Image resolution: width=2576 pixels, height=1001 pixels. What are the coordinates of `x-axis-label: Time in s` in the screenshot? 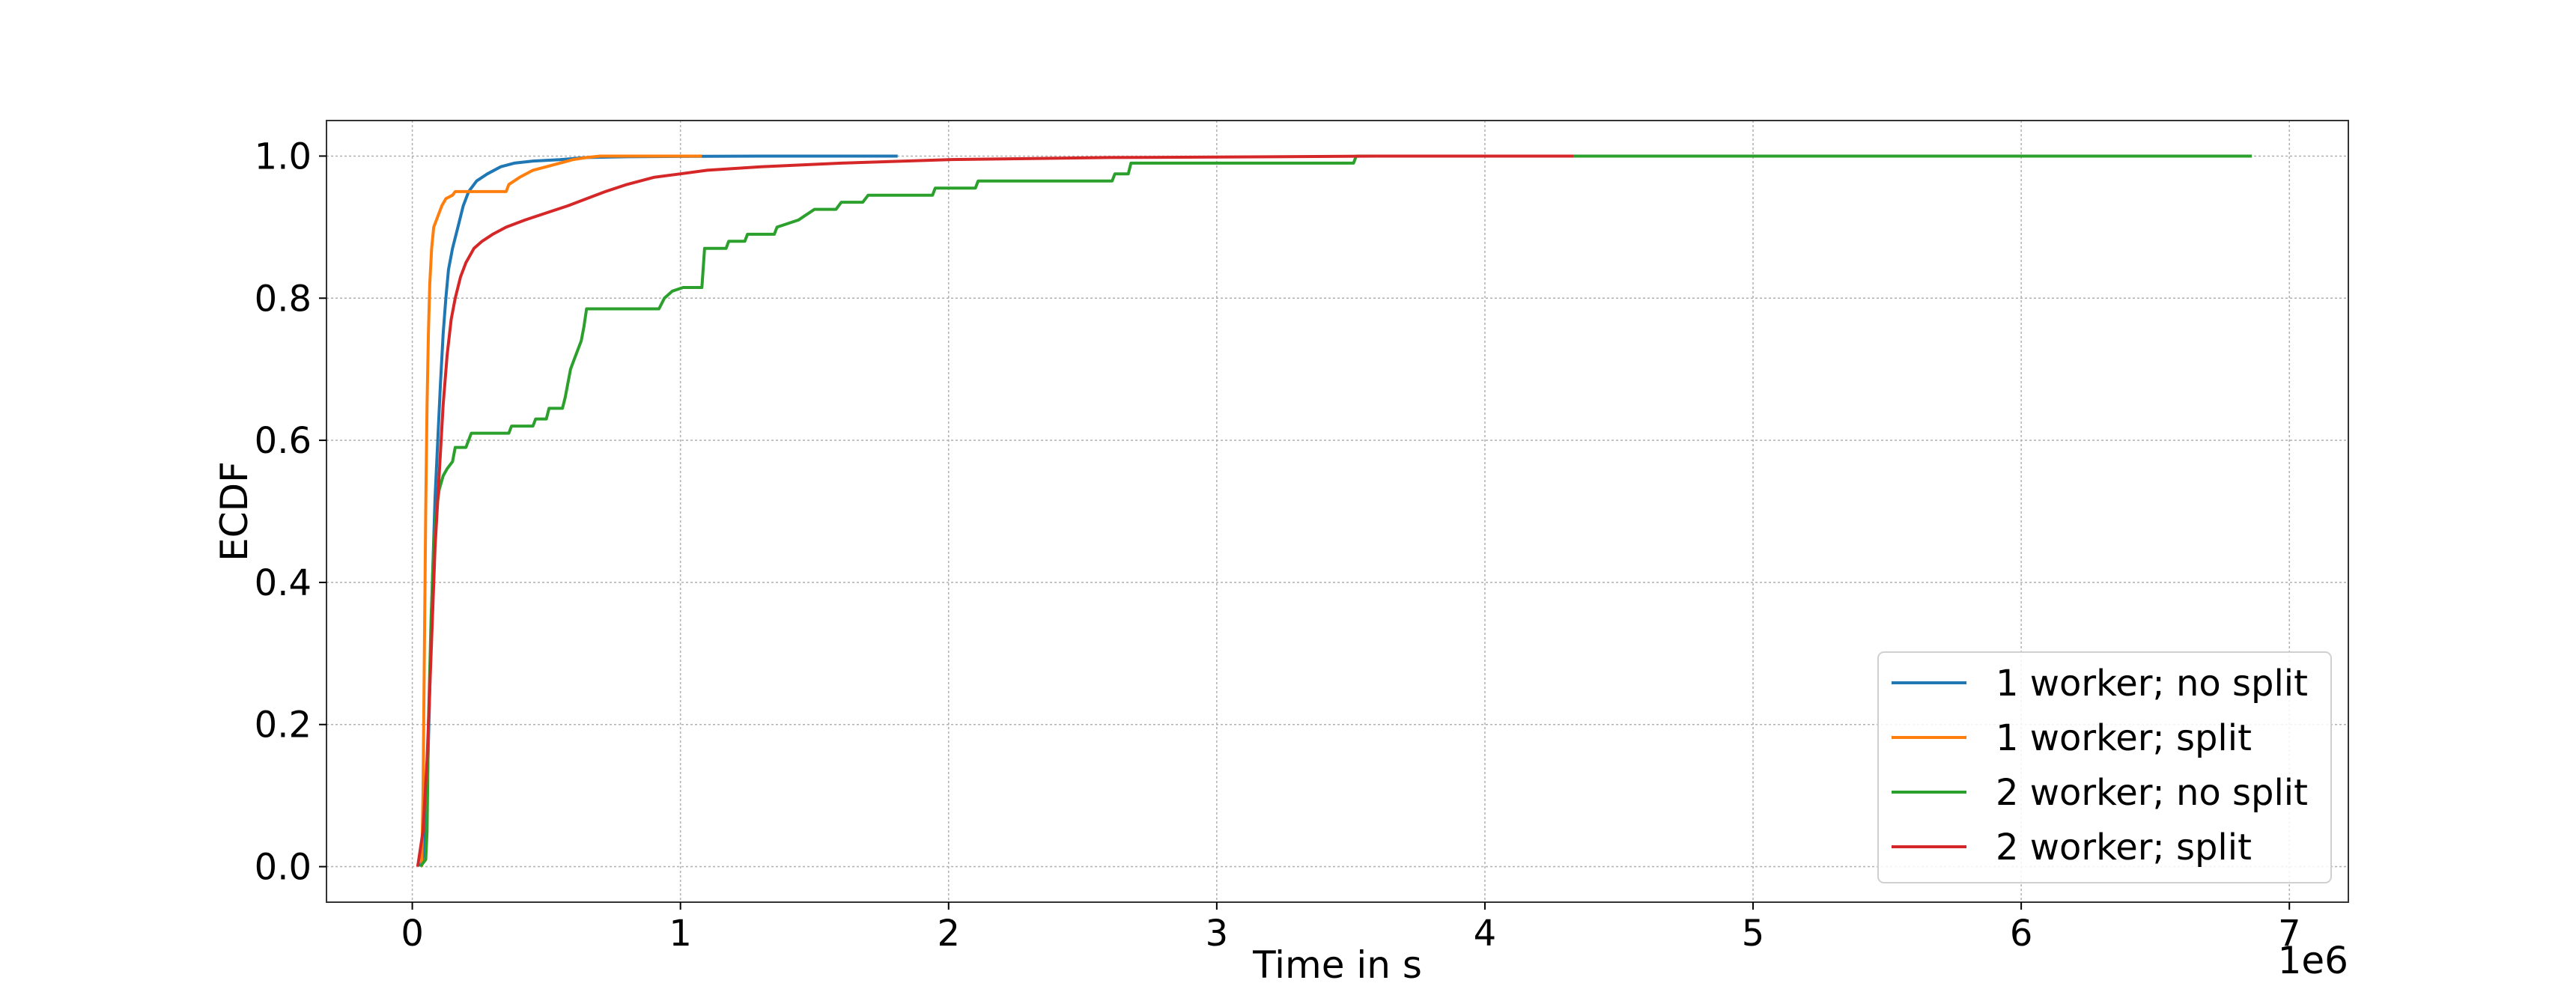 It's located at (1337, 965).